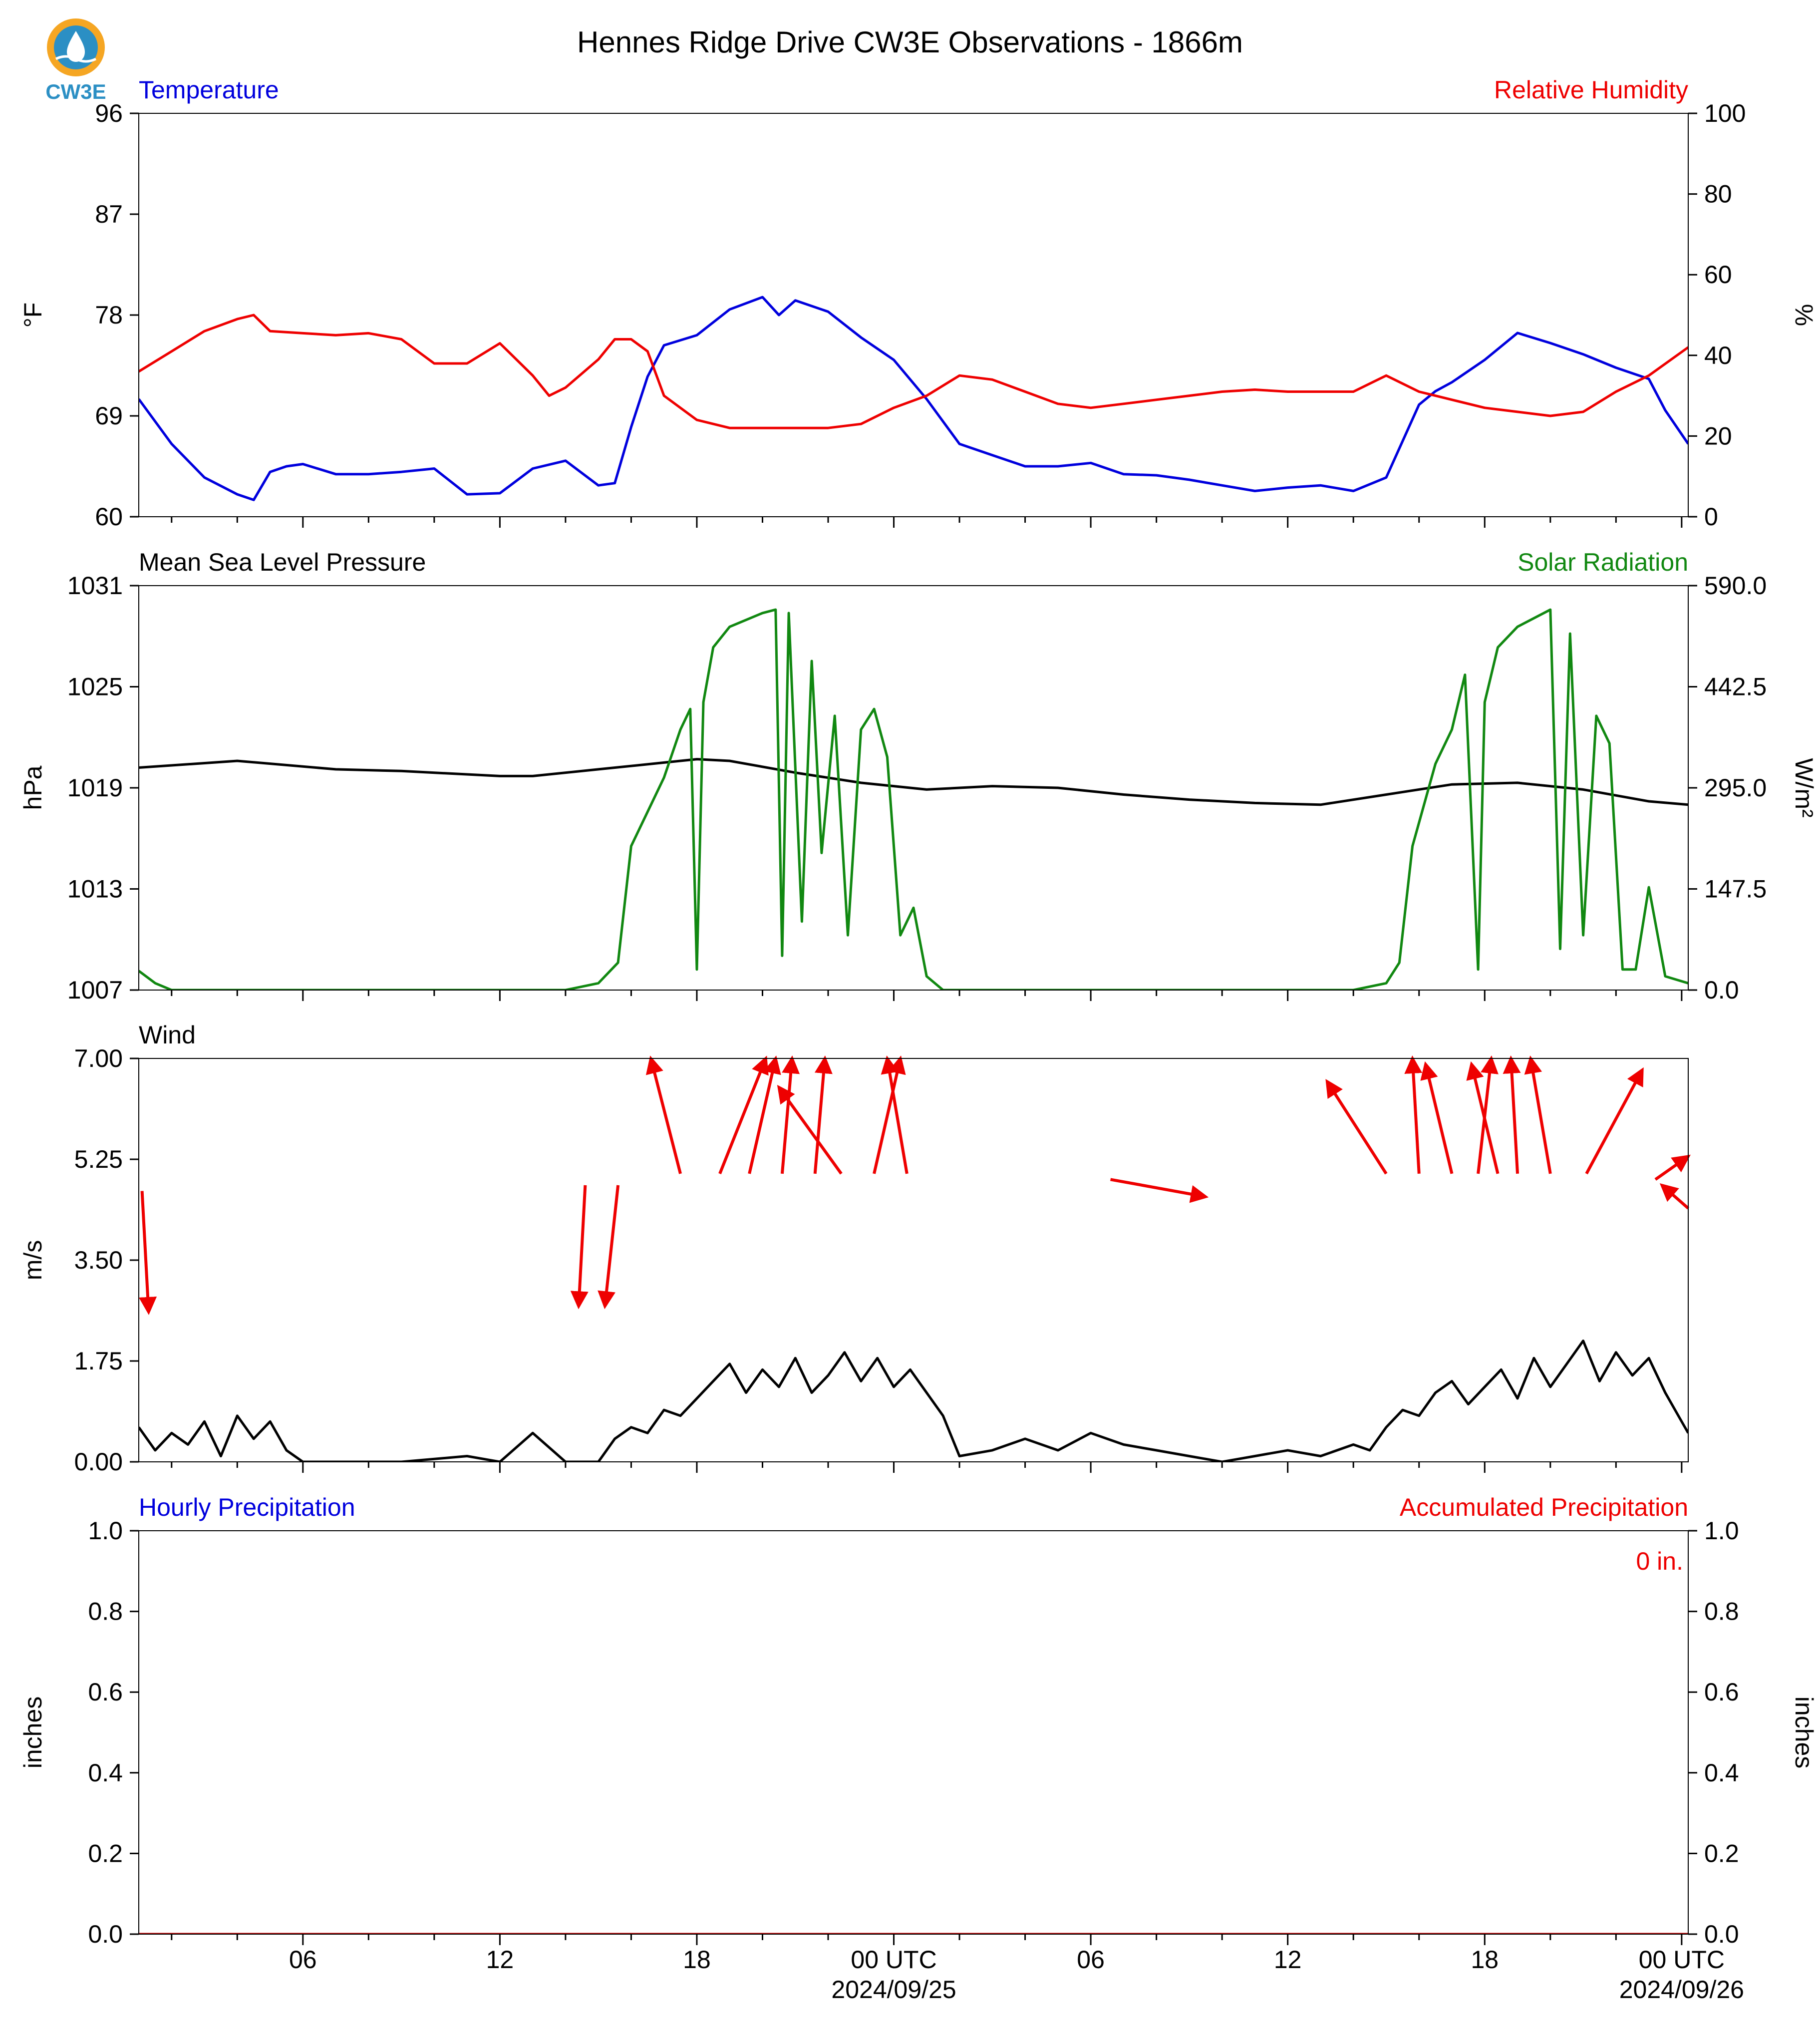 Image resolution: width=1820 pixels, height=2031 pixels. Describe the element at coordinates (893, 1990) in the screenshot. I see `x-tick-sublabel: 2024/09/25` at that location.